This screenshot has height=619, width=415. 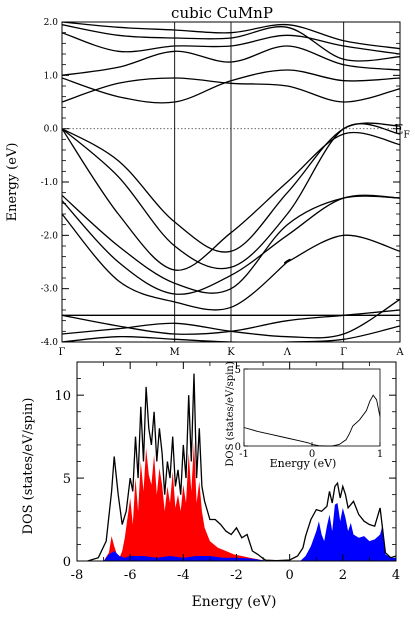 I want to click on inset-line, so click(x=312, y=420).